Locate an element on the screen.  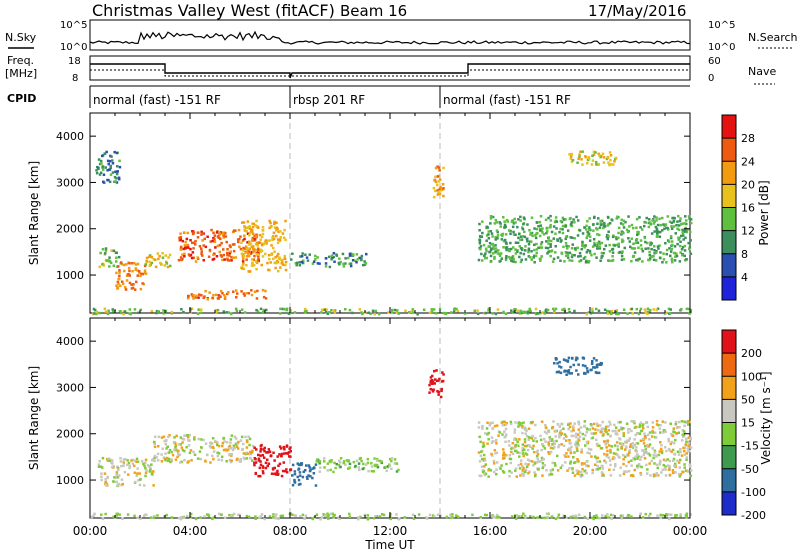
x-tick-label: 00:00 is located at coordinates (690, 531).